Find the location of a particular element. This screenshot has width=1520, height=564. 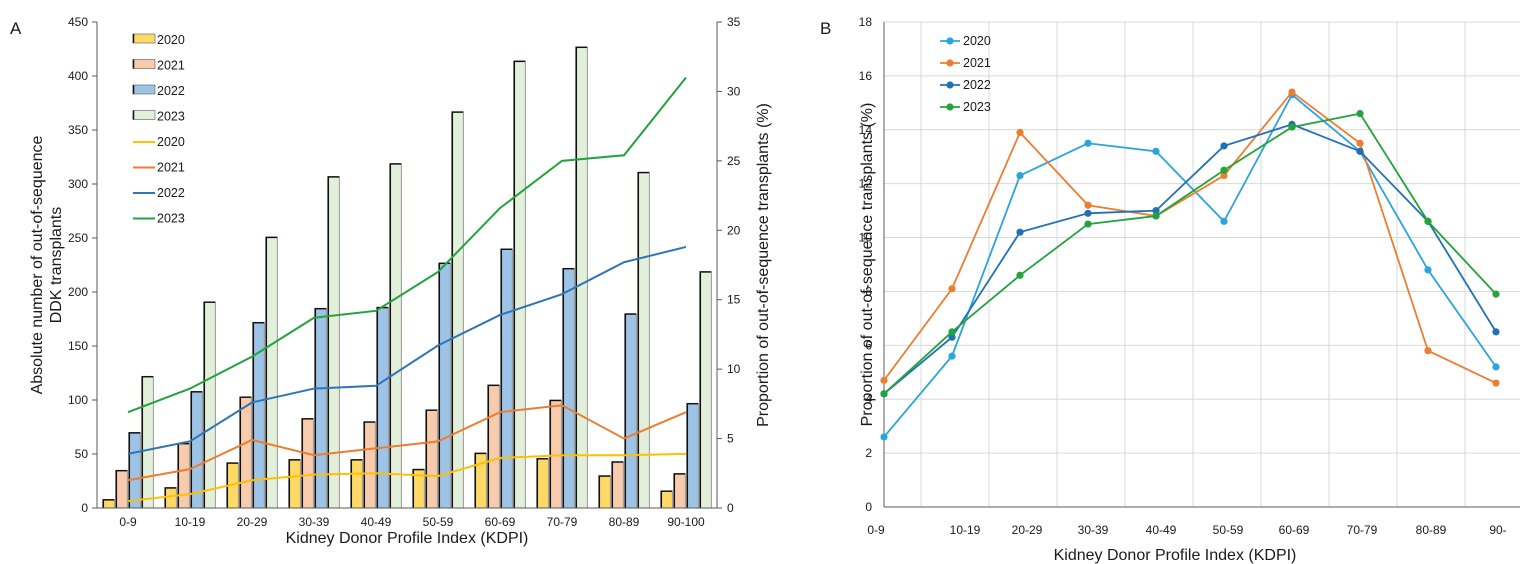

y-tick-label: 350 is located at coordinates (78, 130).